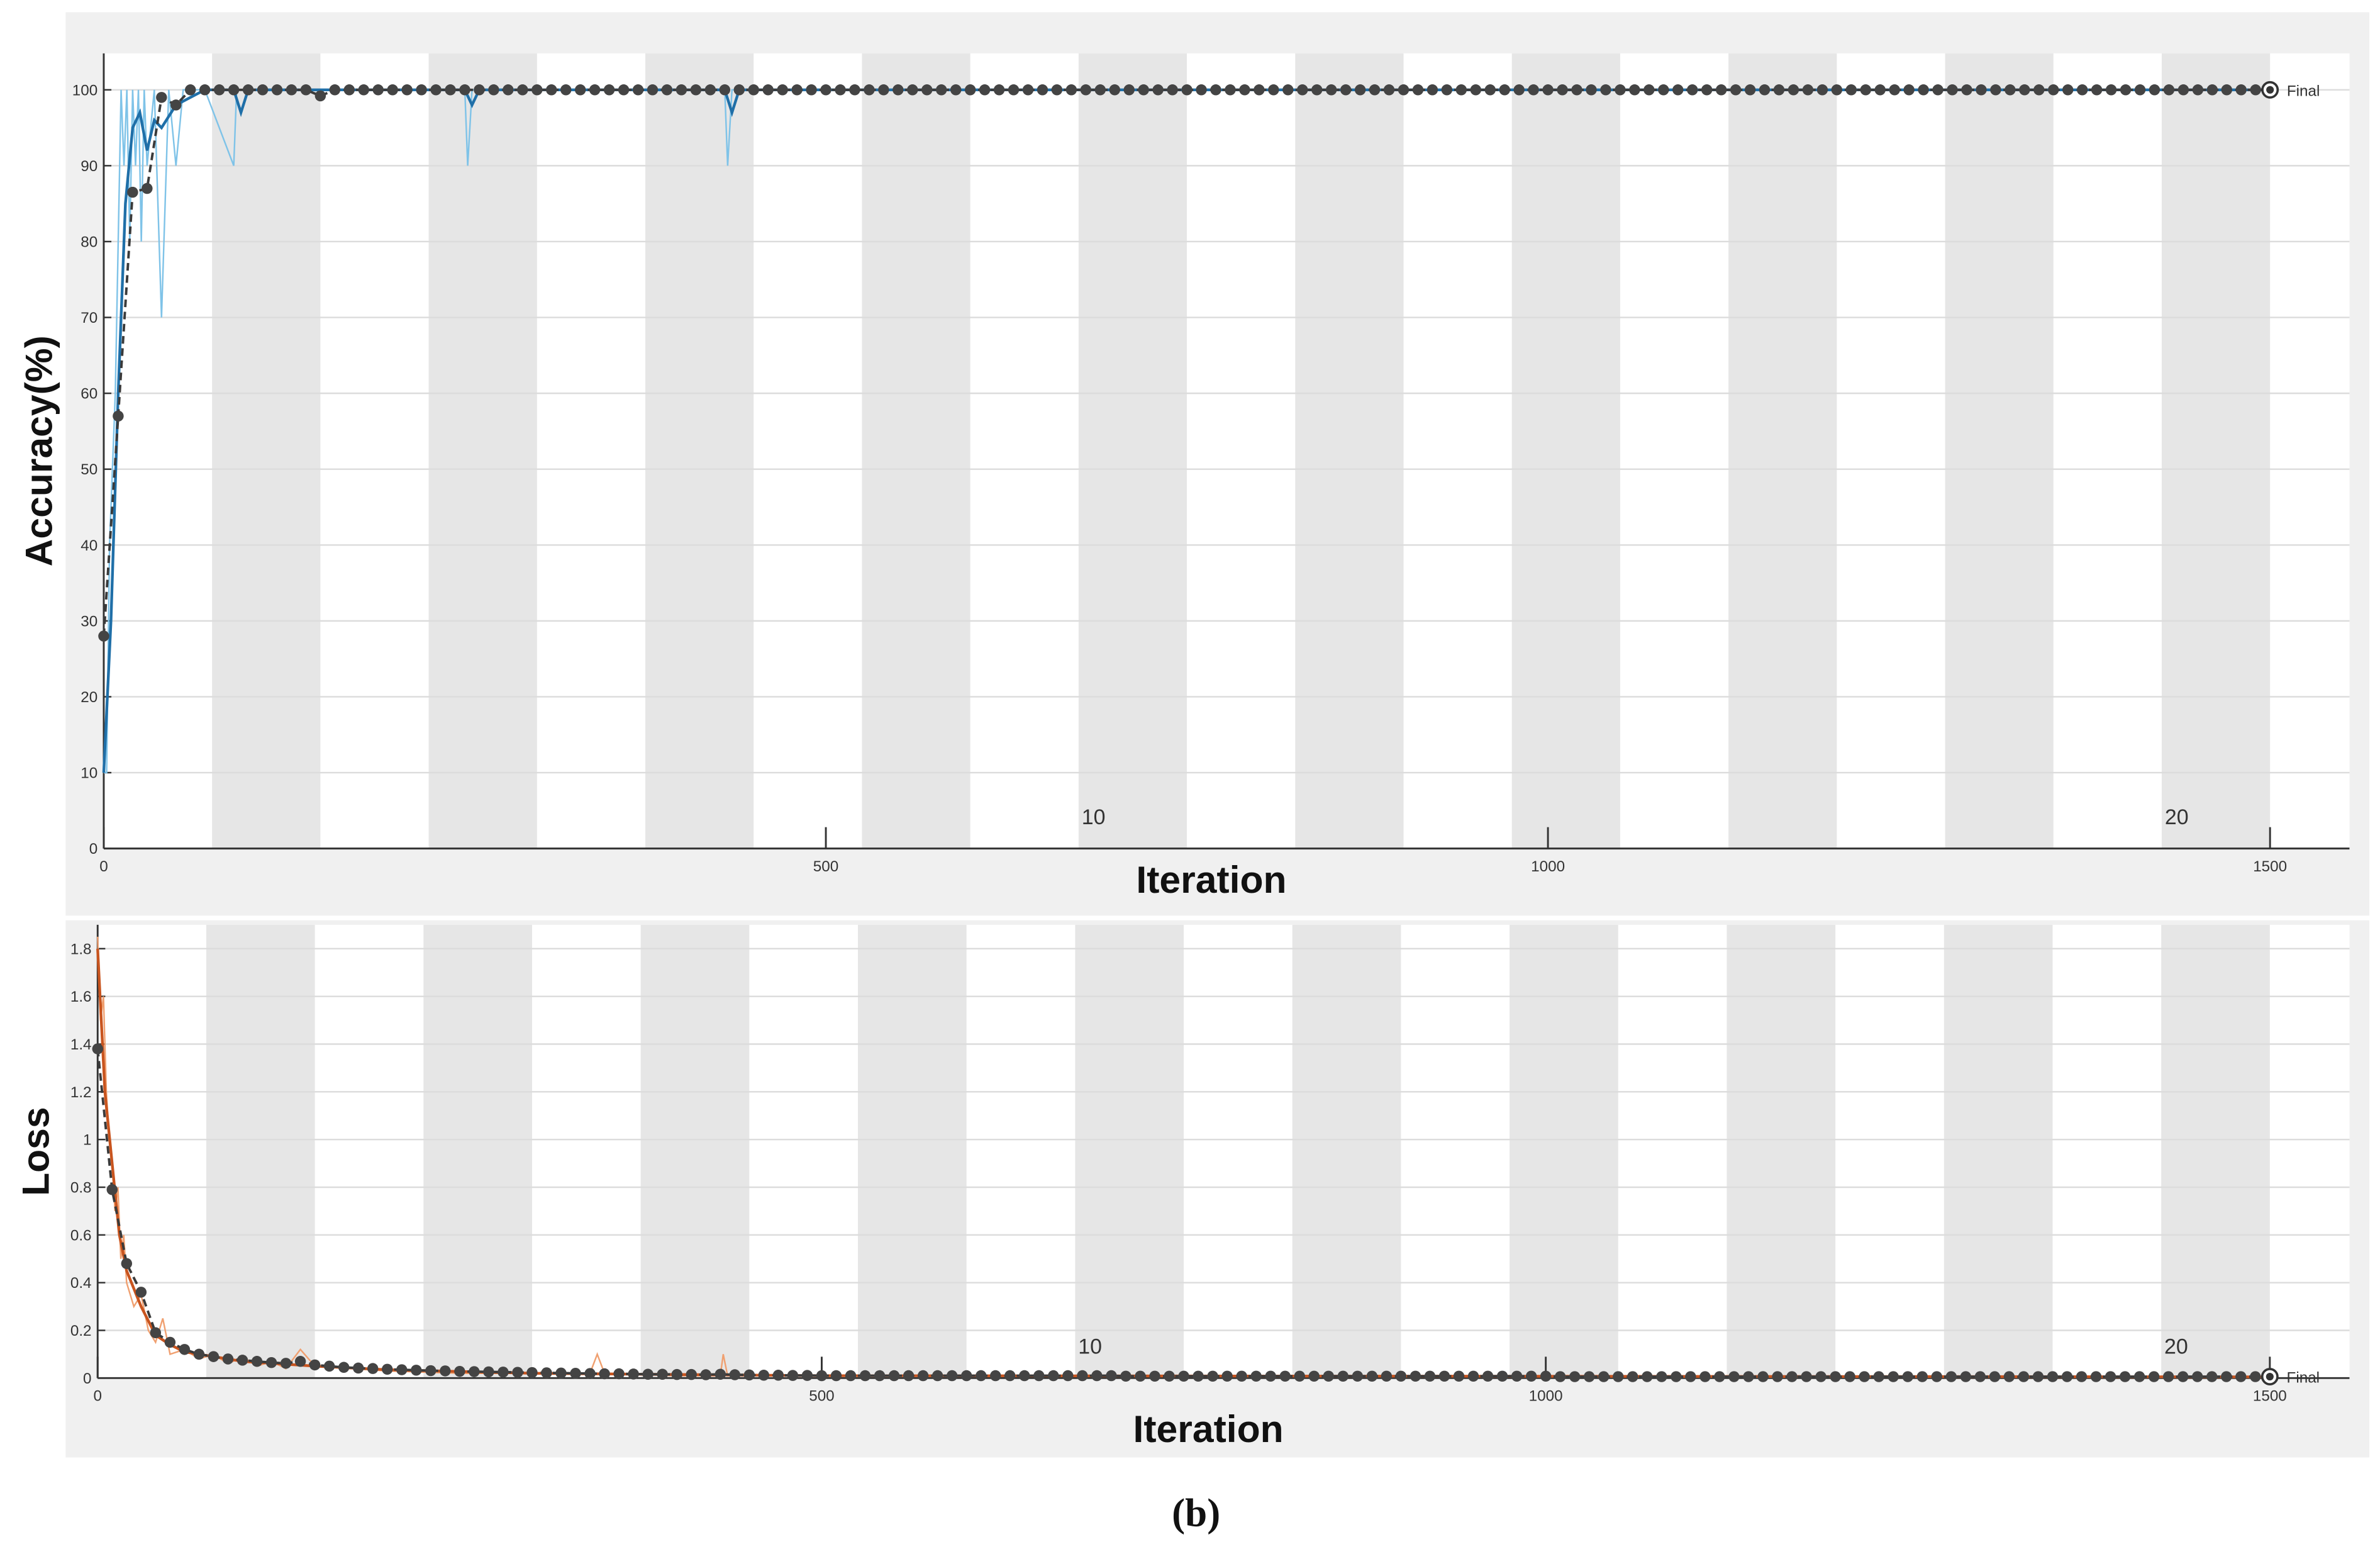  What do you see at coordinates (35, 1151) in the screenshot?
I see `y-axis-label: Loss` at bounding box center [35, 1151].